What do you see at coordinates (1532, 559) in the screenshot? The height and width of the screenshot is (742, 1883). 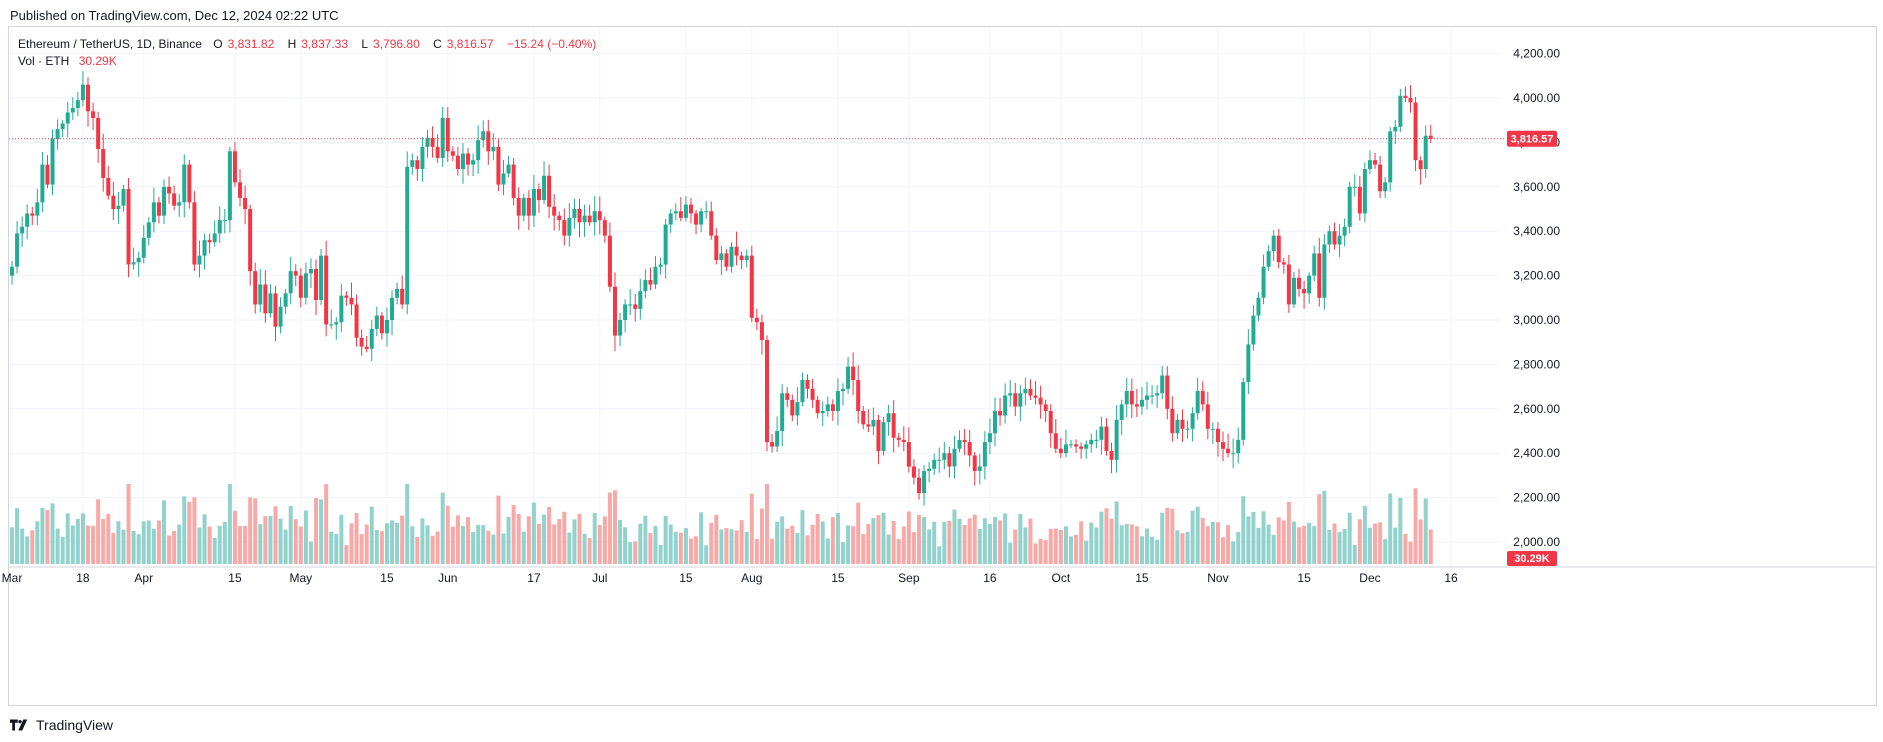 I see `last-volume-badge-label: 30.29K` at bounding box center [1532, 559].